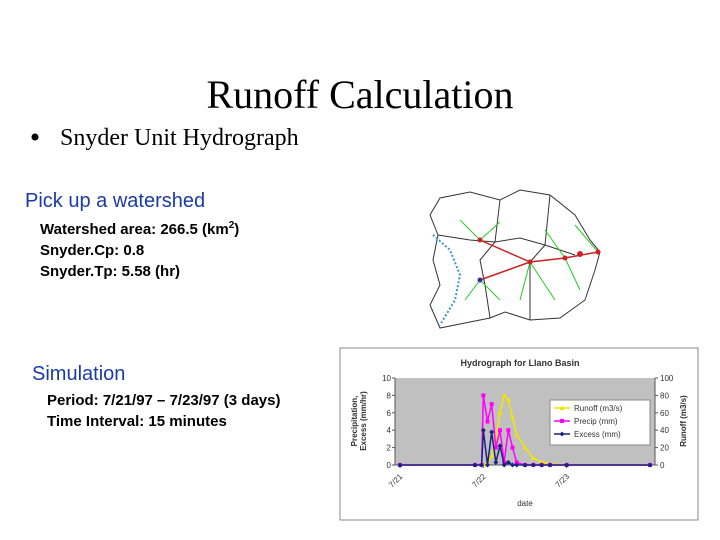 This screenshot has width=720, height=540. Describe the element at coordinates (386, 378) in the screenshot. I see `y-tick-label: 10` at that location.